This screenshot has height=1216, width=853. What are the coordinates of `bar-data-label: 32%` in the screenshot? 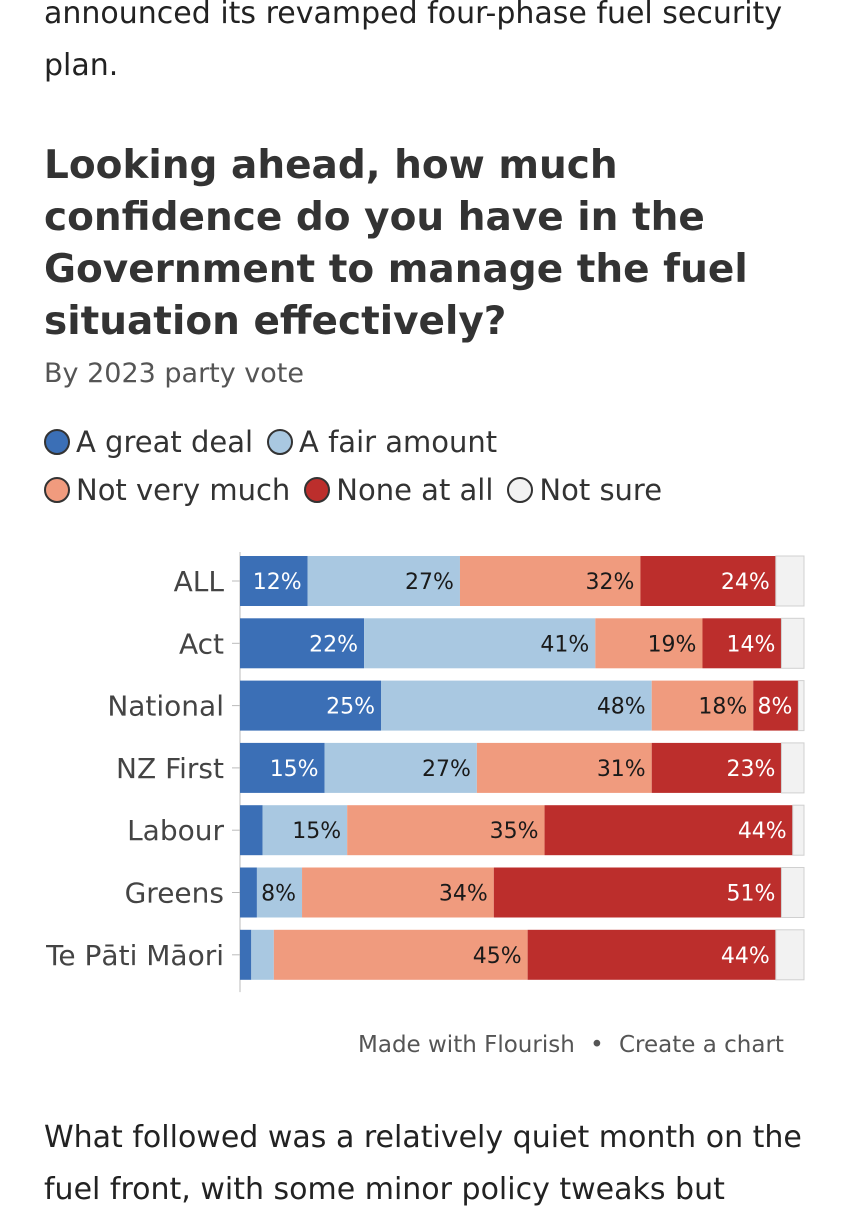 It's located at (610, 582).